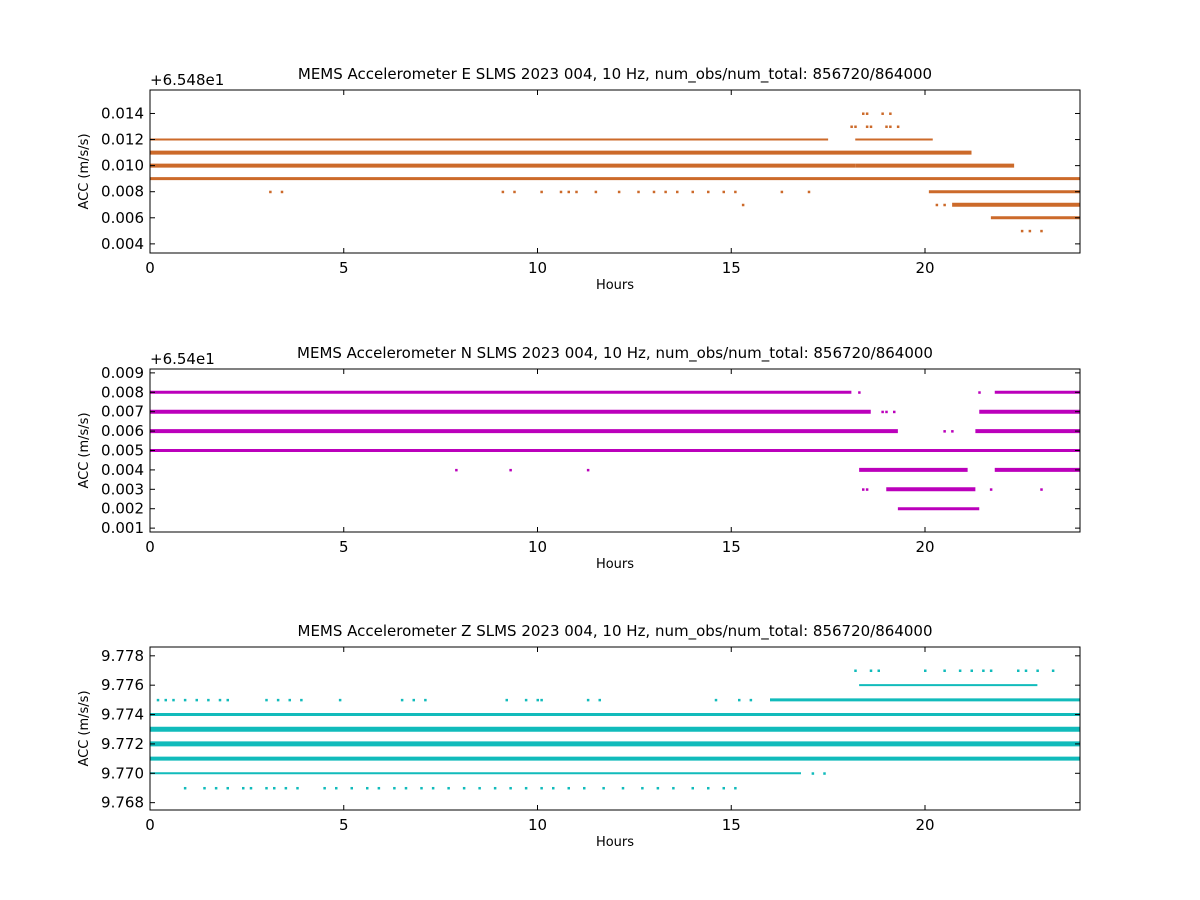 The width and height of the screenshot is (1200, 900). What do you see at coordinates (924, 547) in the screenshot?
I see `x-tick-label-n-4: 20` at bounding box center [924, 547].